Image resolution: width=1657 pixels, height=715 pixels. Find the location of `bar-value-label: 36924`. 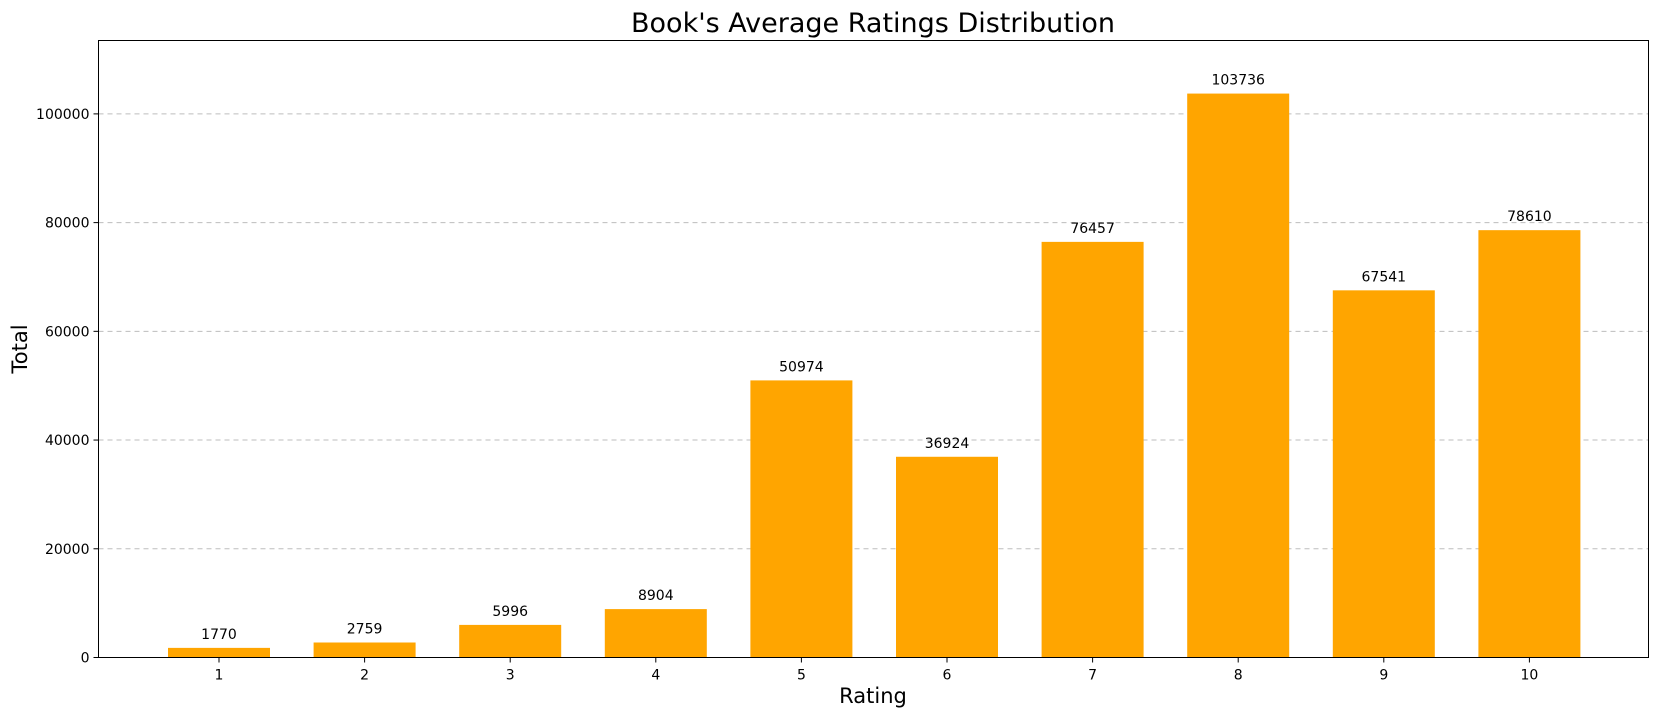

bar-value-label: 36924 is located at coordinates (947, 444).